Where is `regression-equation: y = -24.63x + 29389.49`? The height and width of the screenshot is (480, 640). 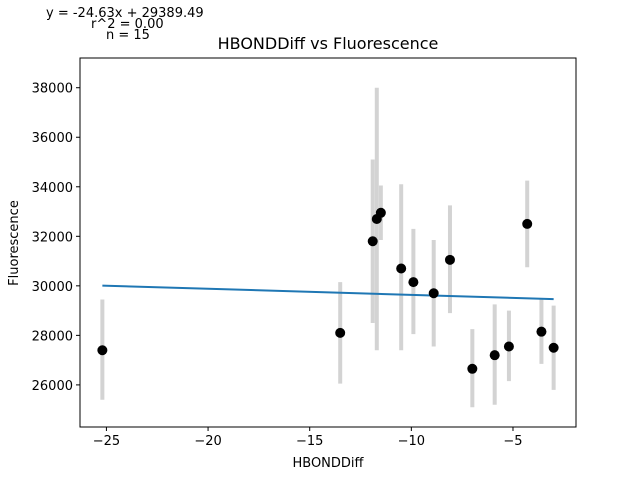 regression-equation: y = -24.63x + 29389.49 is located at coordinates (125, 13).